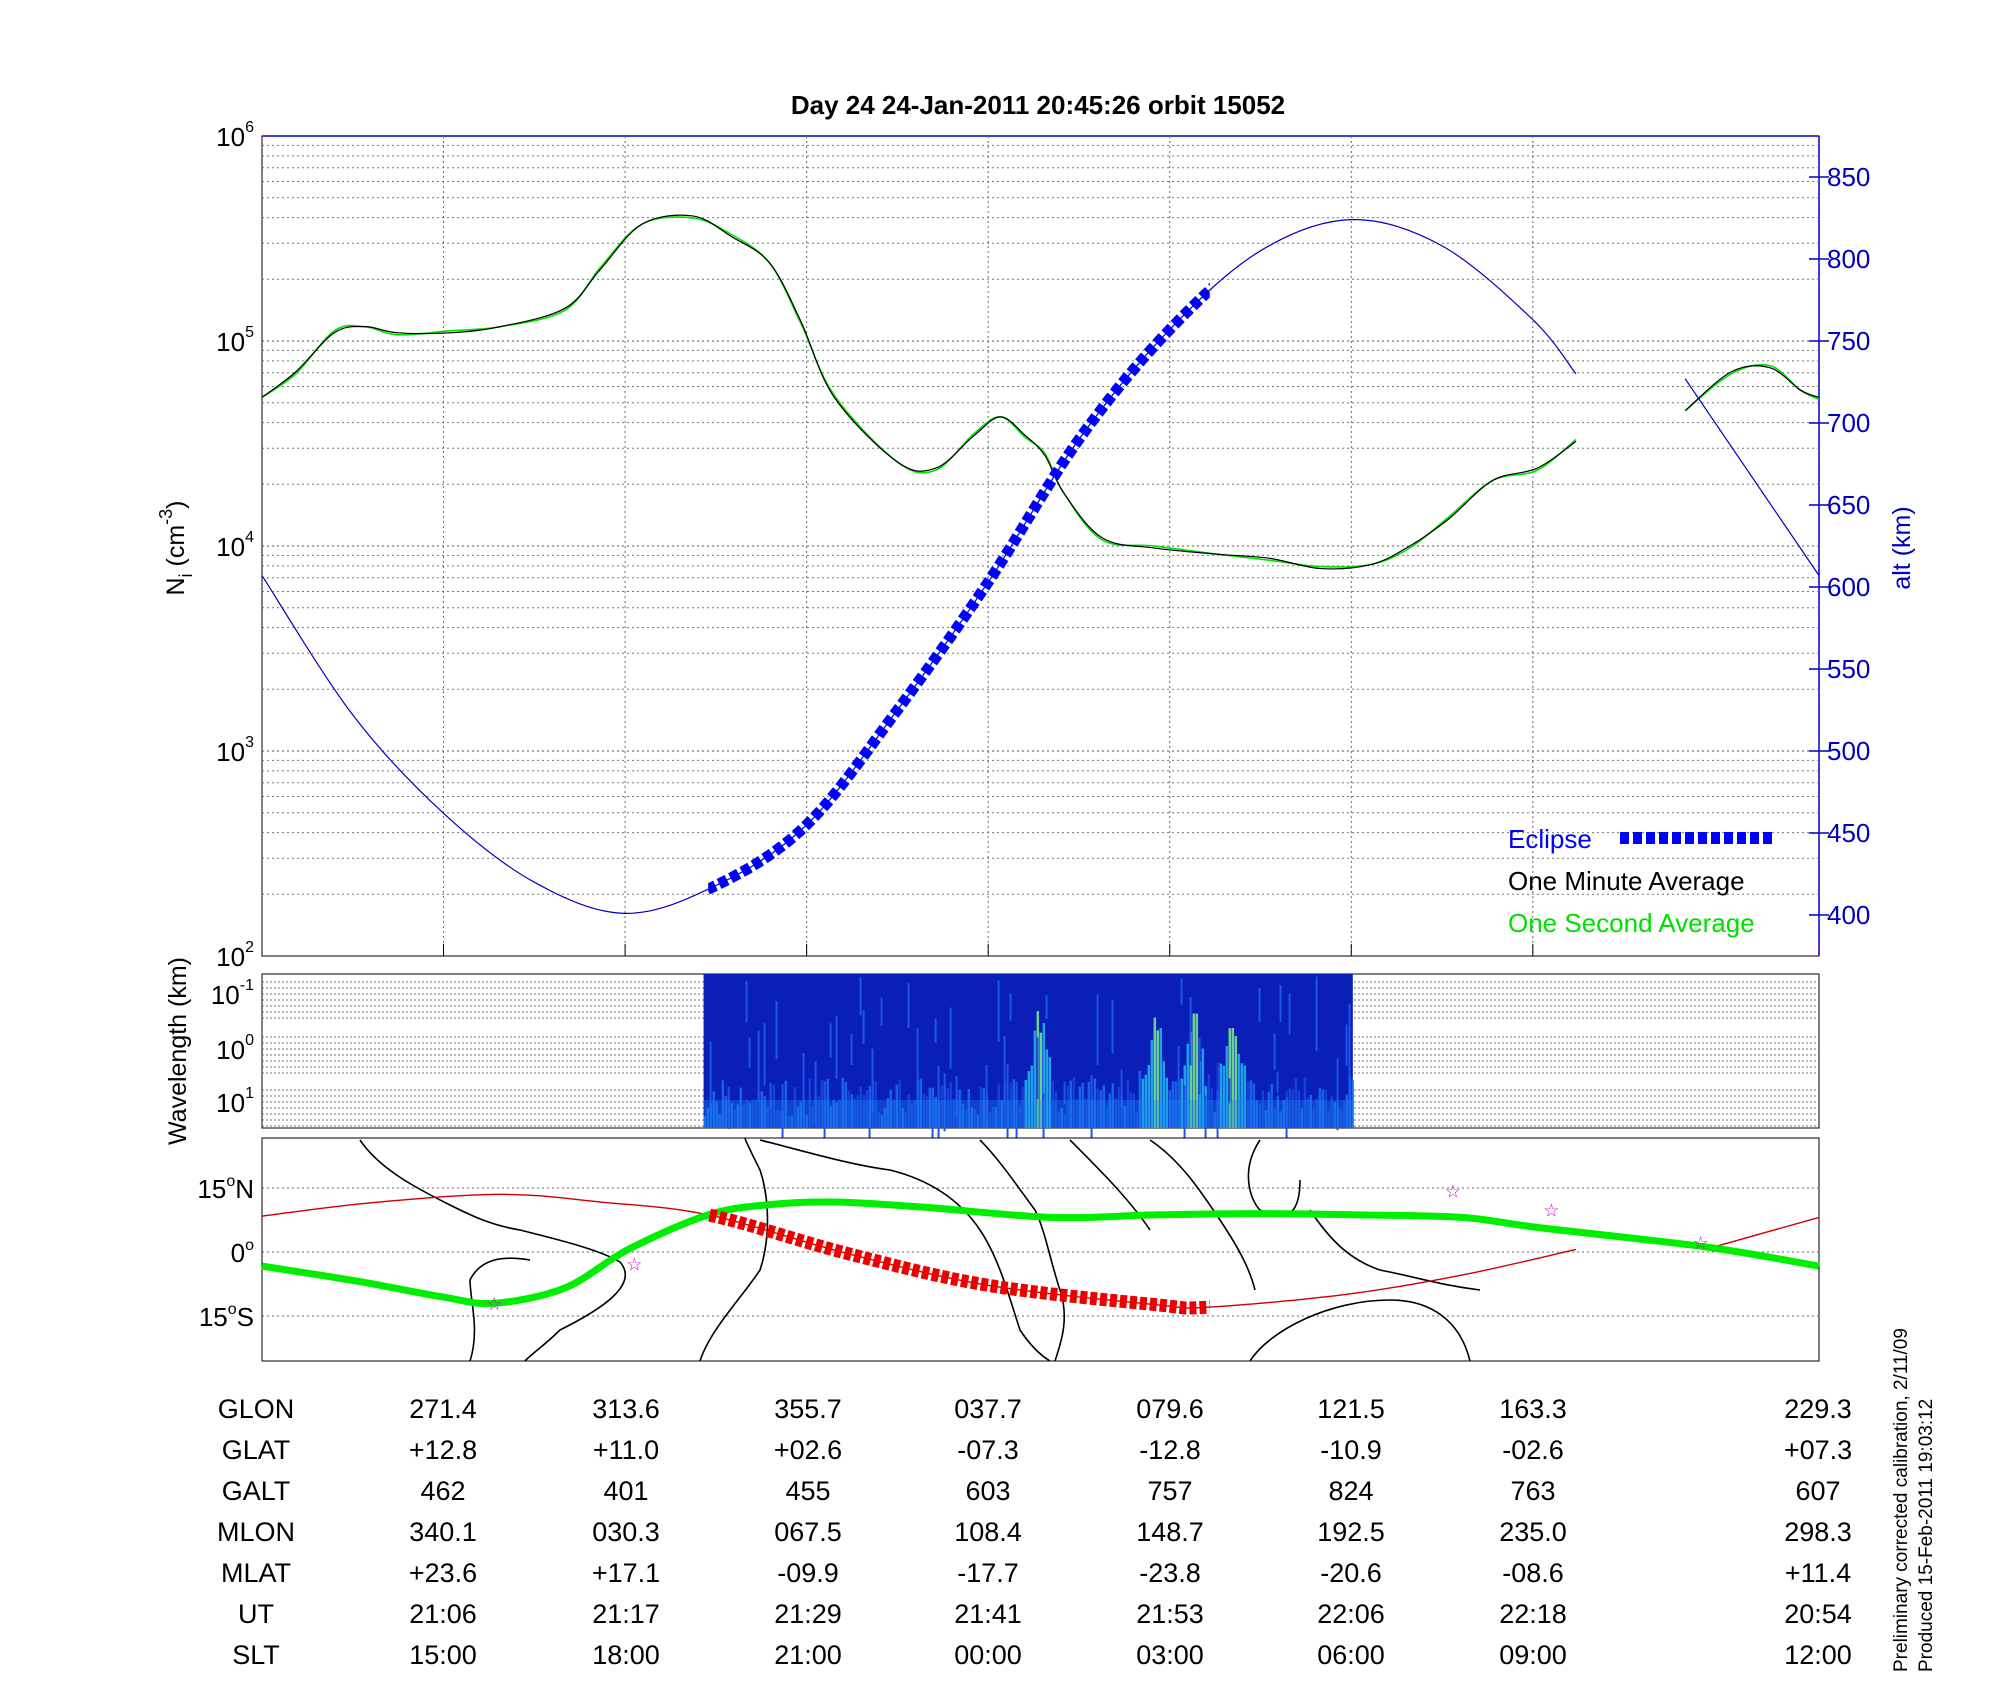  Describe the element at coordinates (178, 1051) in the screenshot. I see `wavelength-axis-label: Wavelength (km)` at that location.